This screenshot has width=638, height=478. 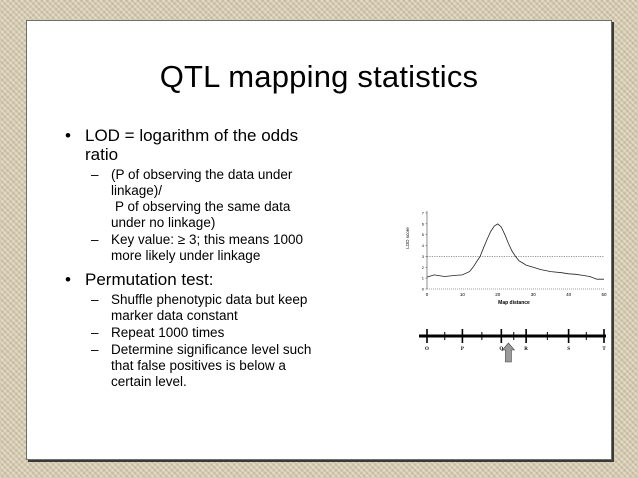 What do you see at coordinates (423, 256) in the screenshot?
I see `y-tick-label: 3` at bounding box center [423, 256].